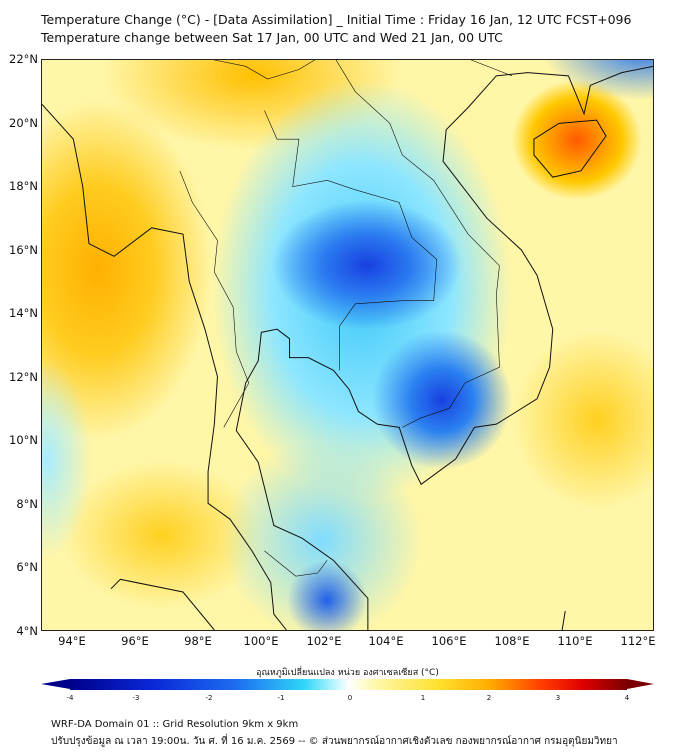 The height and width of the screenshot is (756, 676). I want to click on cold-core-northeast-thailand, so click(367, 265).